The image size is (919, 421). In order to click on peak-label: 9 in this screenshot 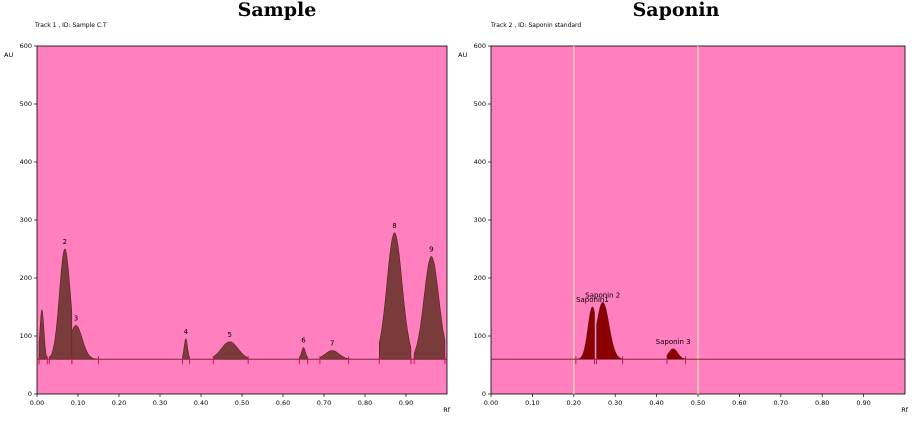, I will do `click(431, 250)`.